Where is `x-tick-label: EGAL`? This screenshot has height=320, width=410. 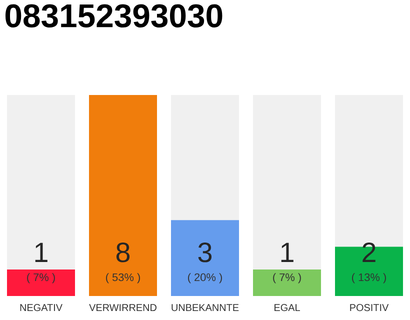
x-tick-label: EGAL is located at coordinates (287, 308).